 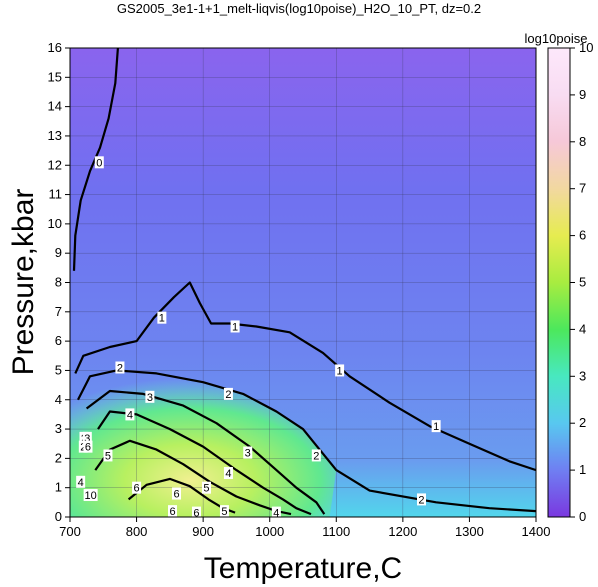 What do you see at coordinates (556, 38) in the screenshot?
I see `colorbar-label: log10poise` at bounding box center [556, 38].